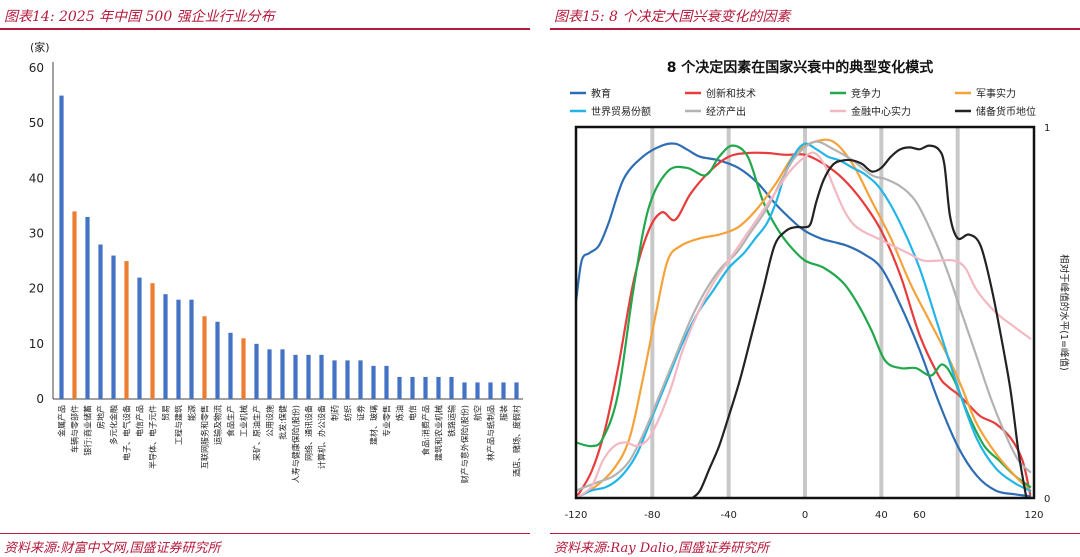  I want to click on bar-category-label: 酒店、赌场、度假村, so click(517, 441).